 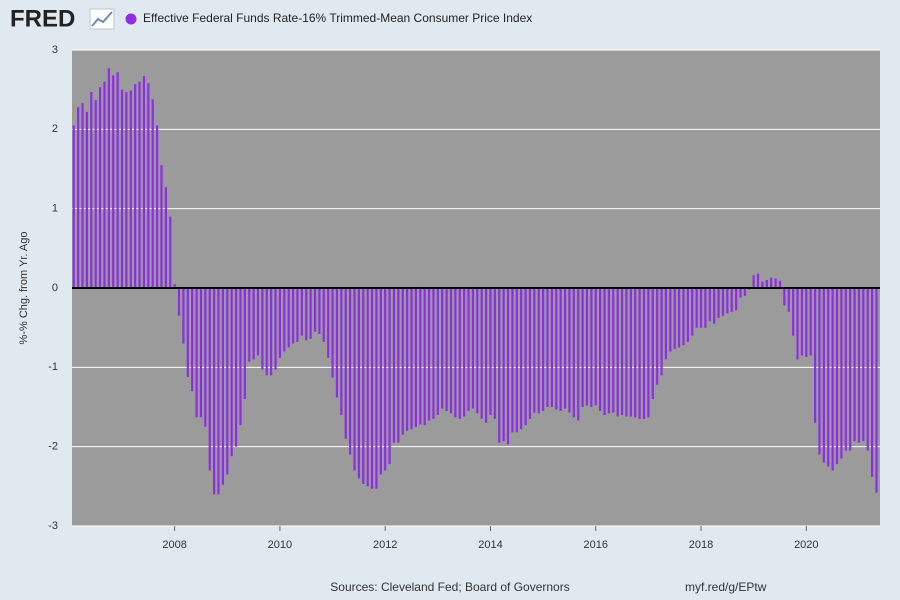 What do you see at coordinates (55, 209) in the screenshot?
I see `y-tick-label: 1` at bounding box center [55, 209].